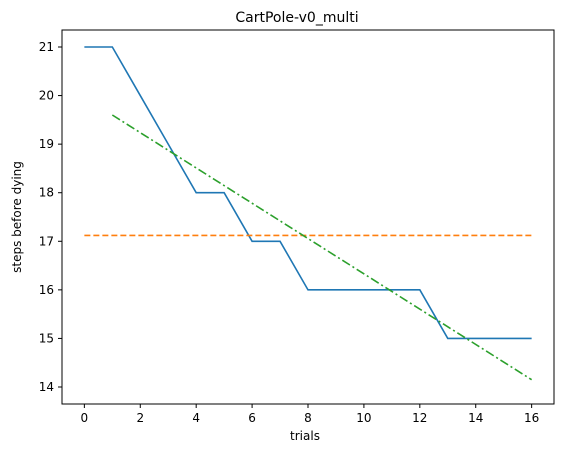  Describe the element at coordinates (85, 418) in the screenshot. I see `x-tick-label: 0` at that location.